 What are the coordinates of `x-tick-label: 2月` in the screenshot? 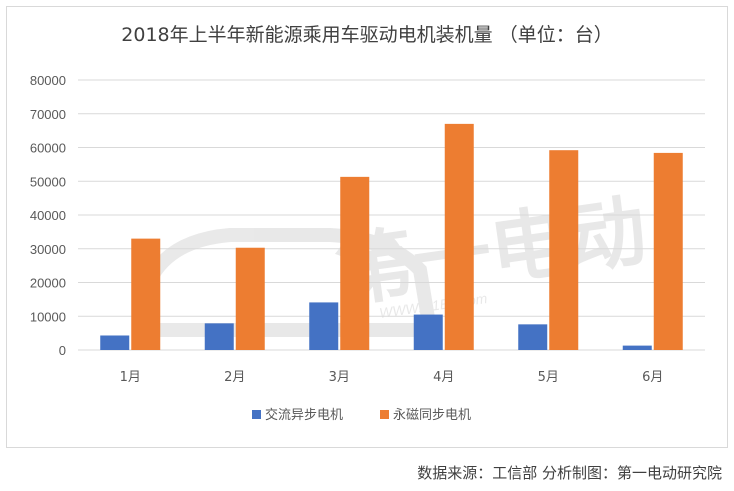 It's located at (234, 377).